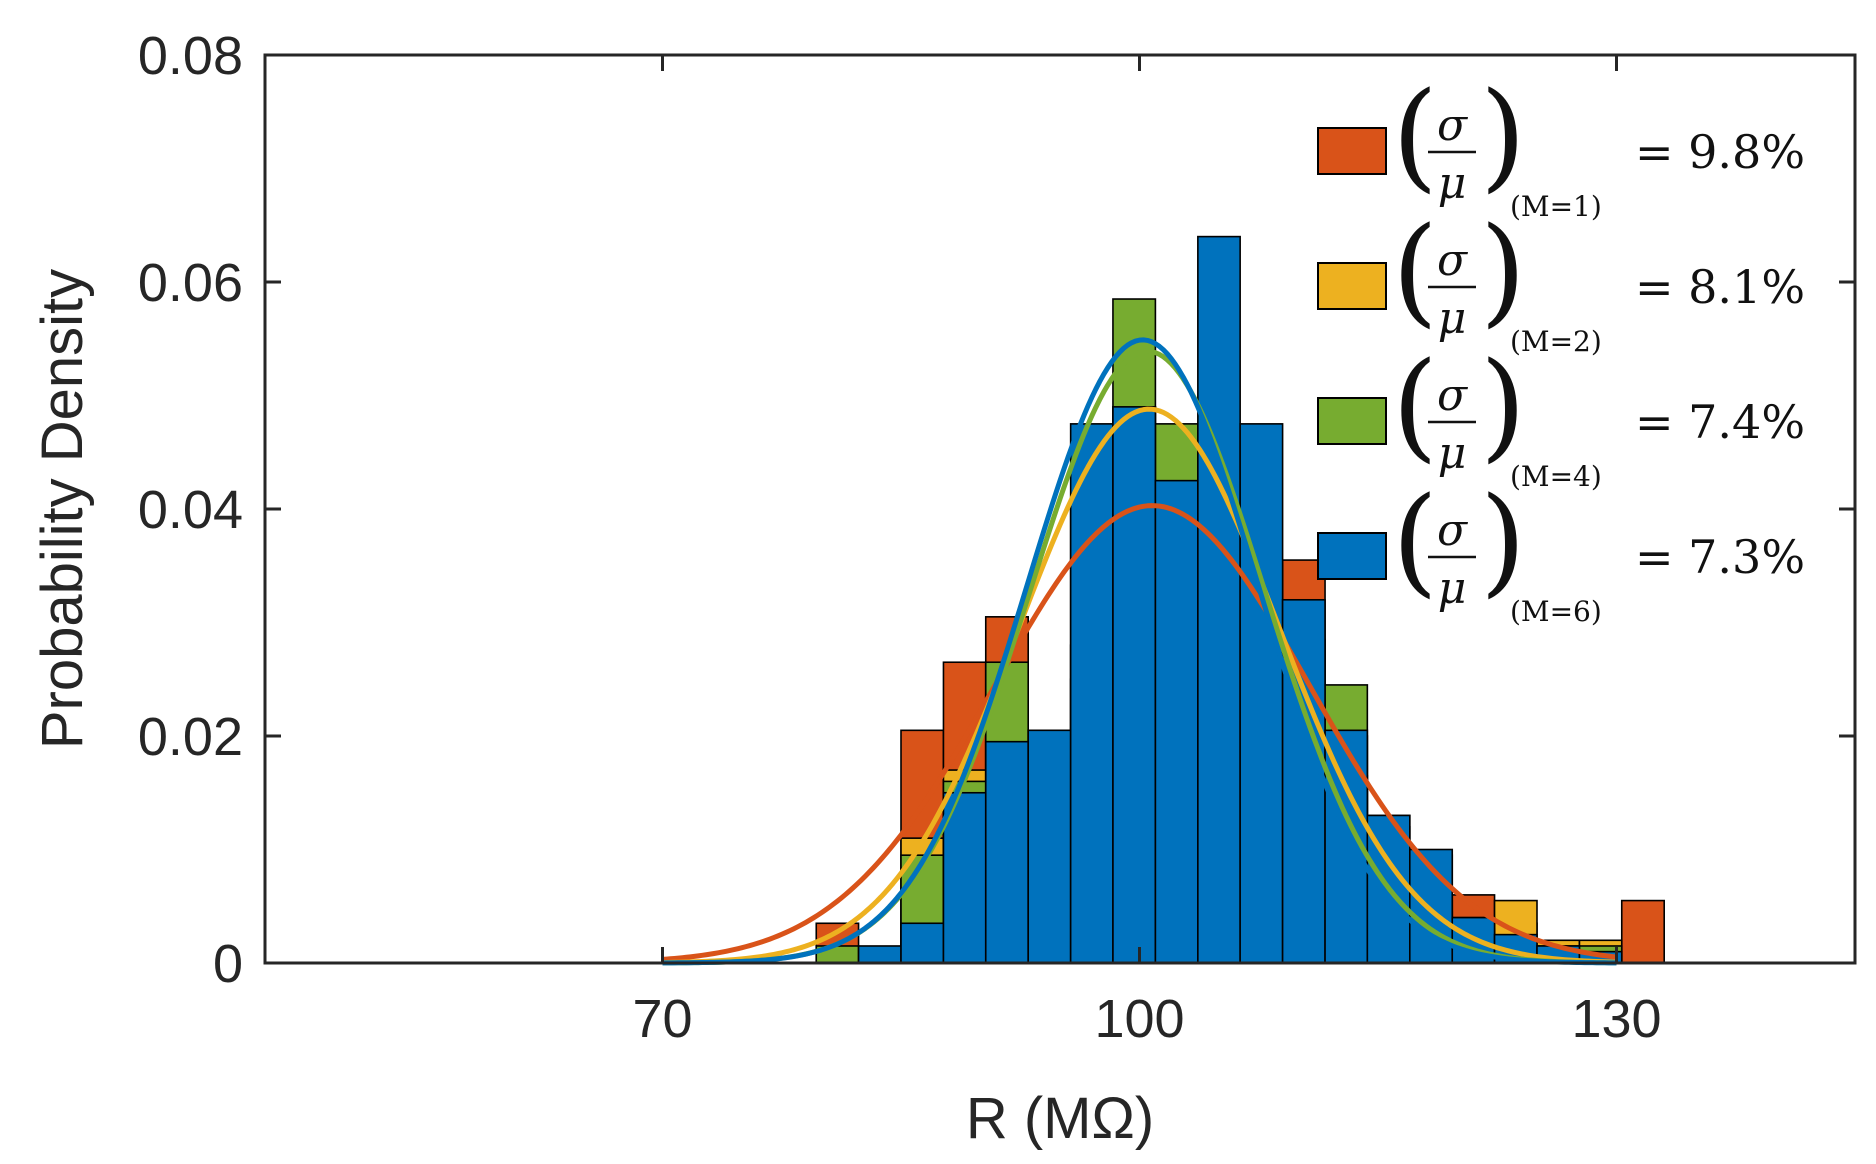 The image size is (1876, 1164). What do you see at coordinates (228, 964) in the screenshot?
I see `y-tick-label: 0` at bounding box center [228, 964].